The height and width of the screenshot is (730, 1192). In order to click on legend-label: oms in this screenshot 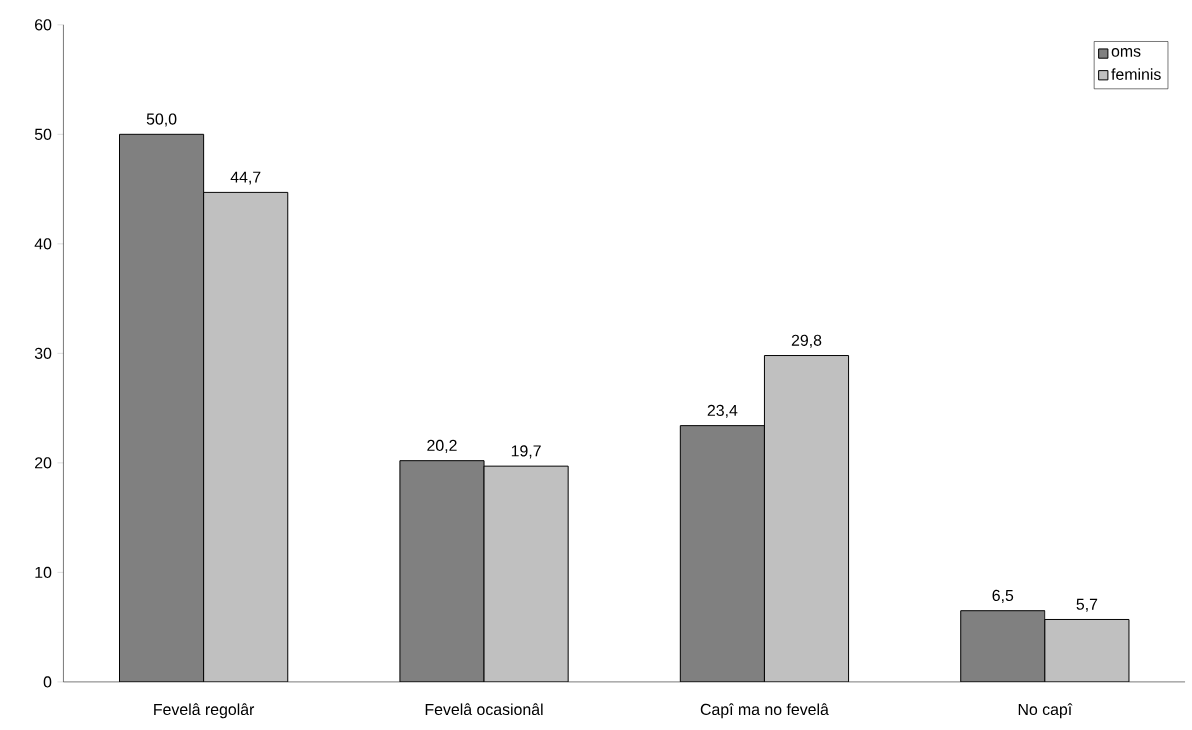, I will do `click(1126, 53)`.